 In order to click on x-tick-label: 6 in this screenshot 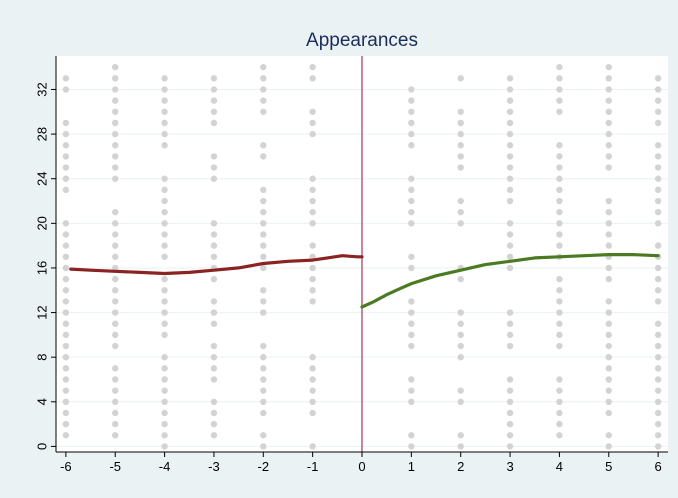, I will do `click(658, 466)`.